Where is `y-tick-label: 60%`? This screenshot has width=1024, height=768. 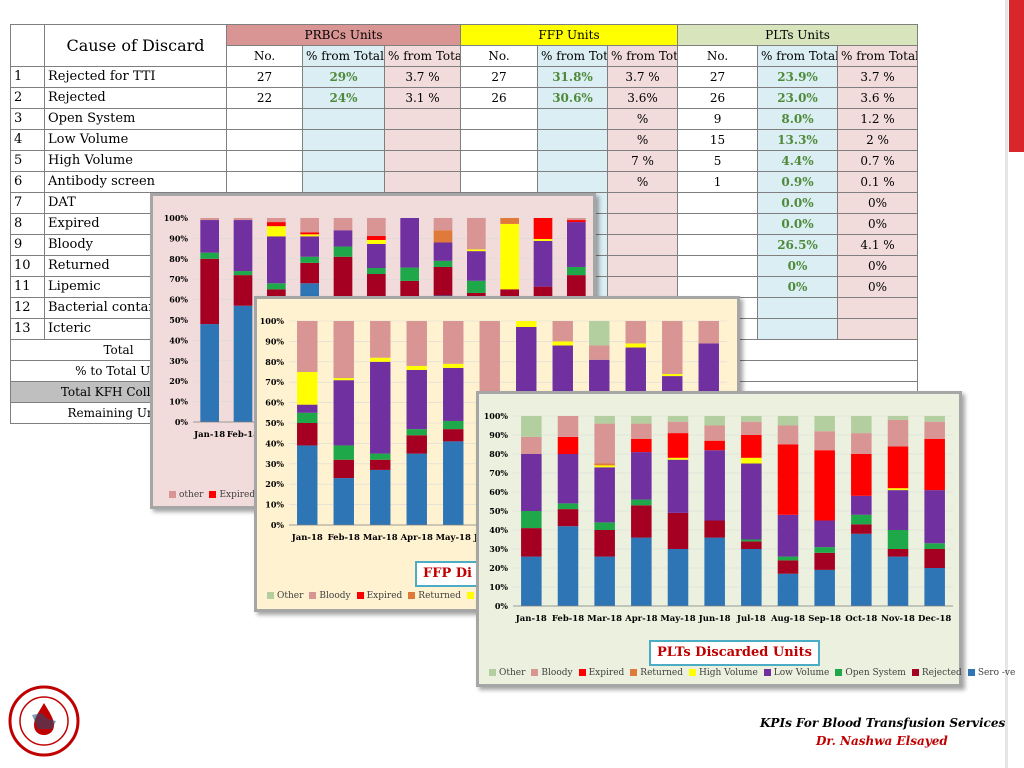
y-tick-label: 60% is located at coordinates (498, 492).